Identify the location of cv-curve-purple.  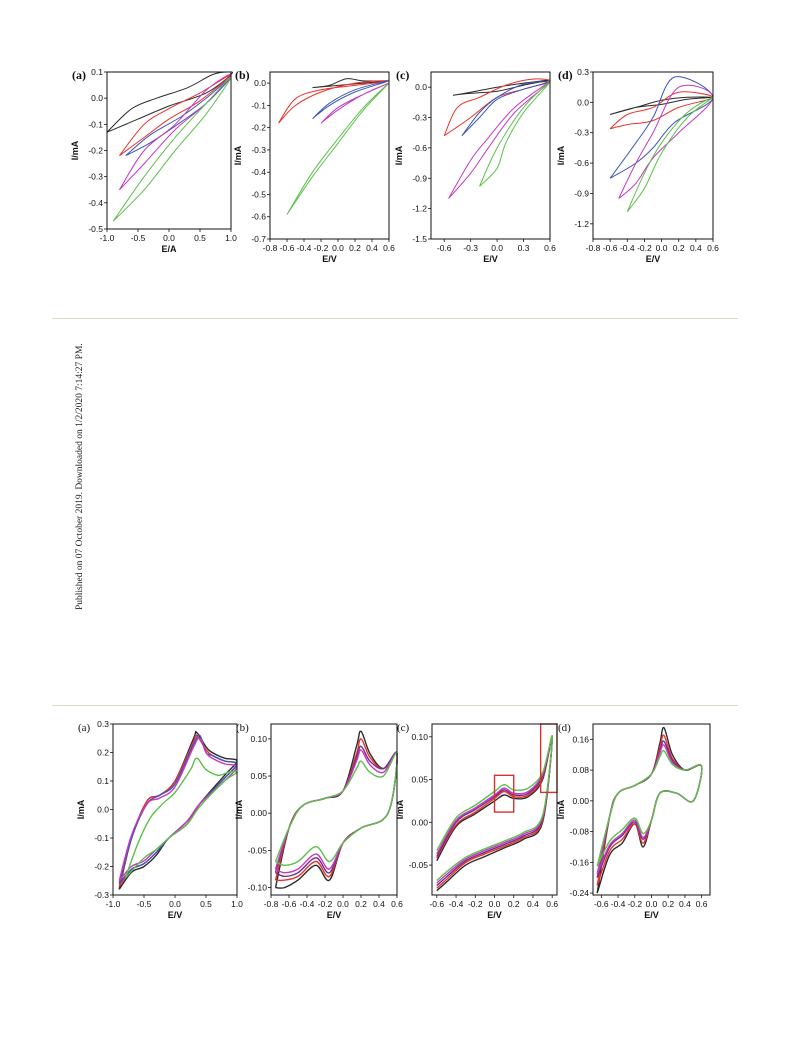
(649, 809).